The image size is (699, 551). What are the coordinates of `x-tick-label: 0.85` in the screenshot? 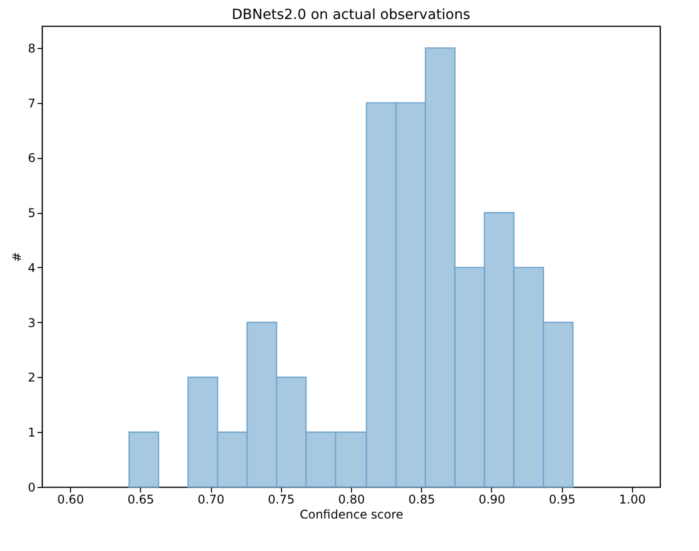 It's located at (422, 499).